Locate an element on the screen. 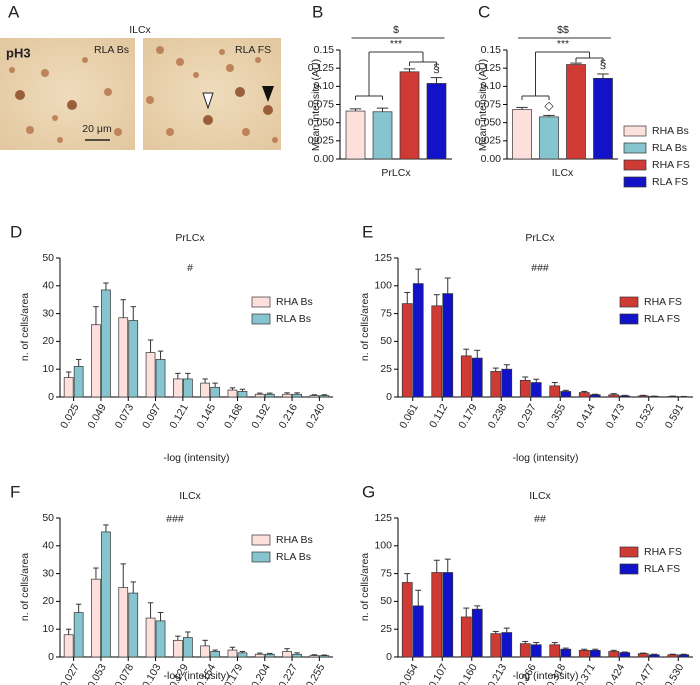 The height and width of the screenshot is (685, 700). panel-letter: E is located at coordinates (367, 231).